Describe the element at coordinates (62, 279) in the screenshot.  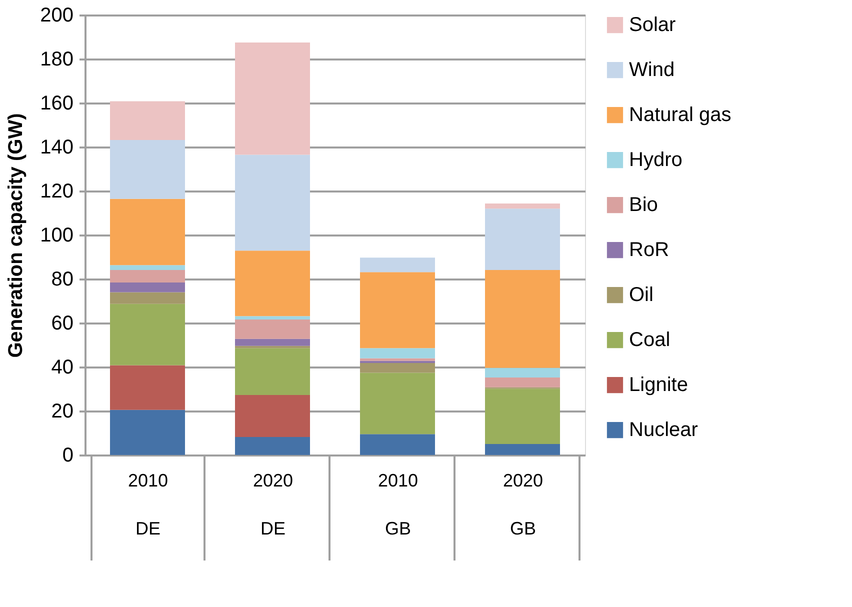
I see `y-tick-label: 80` at that location.